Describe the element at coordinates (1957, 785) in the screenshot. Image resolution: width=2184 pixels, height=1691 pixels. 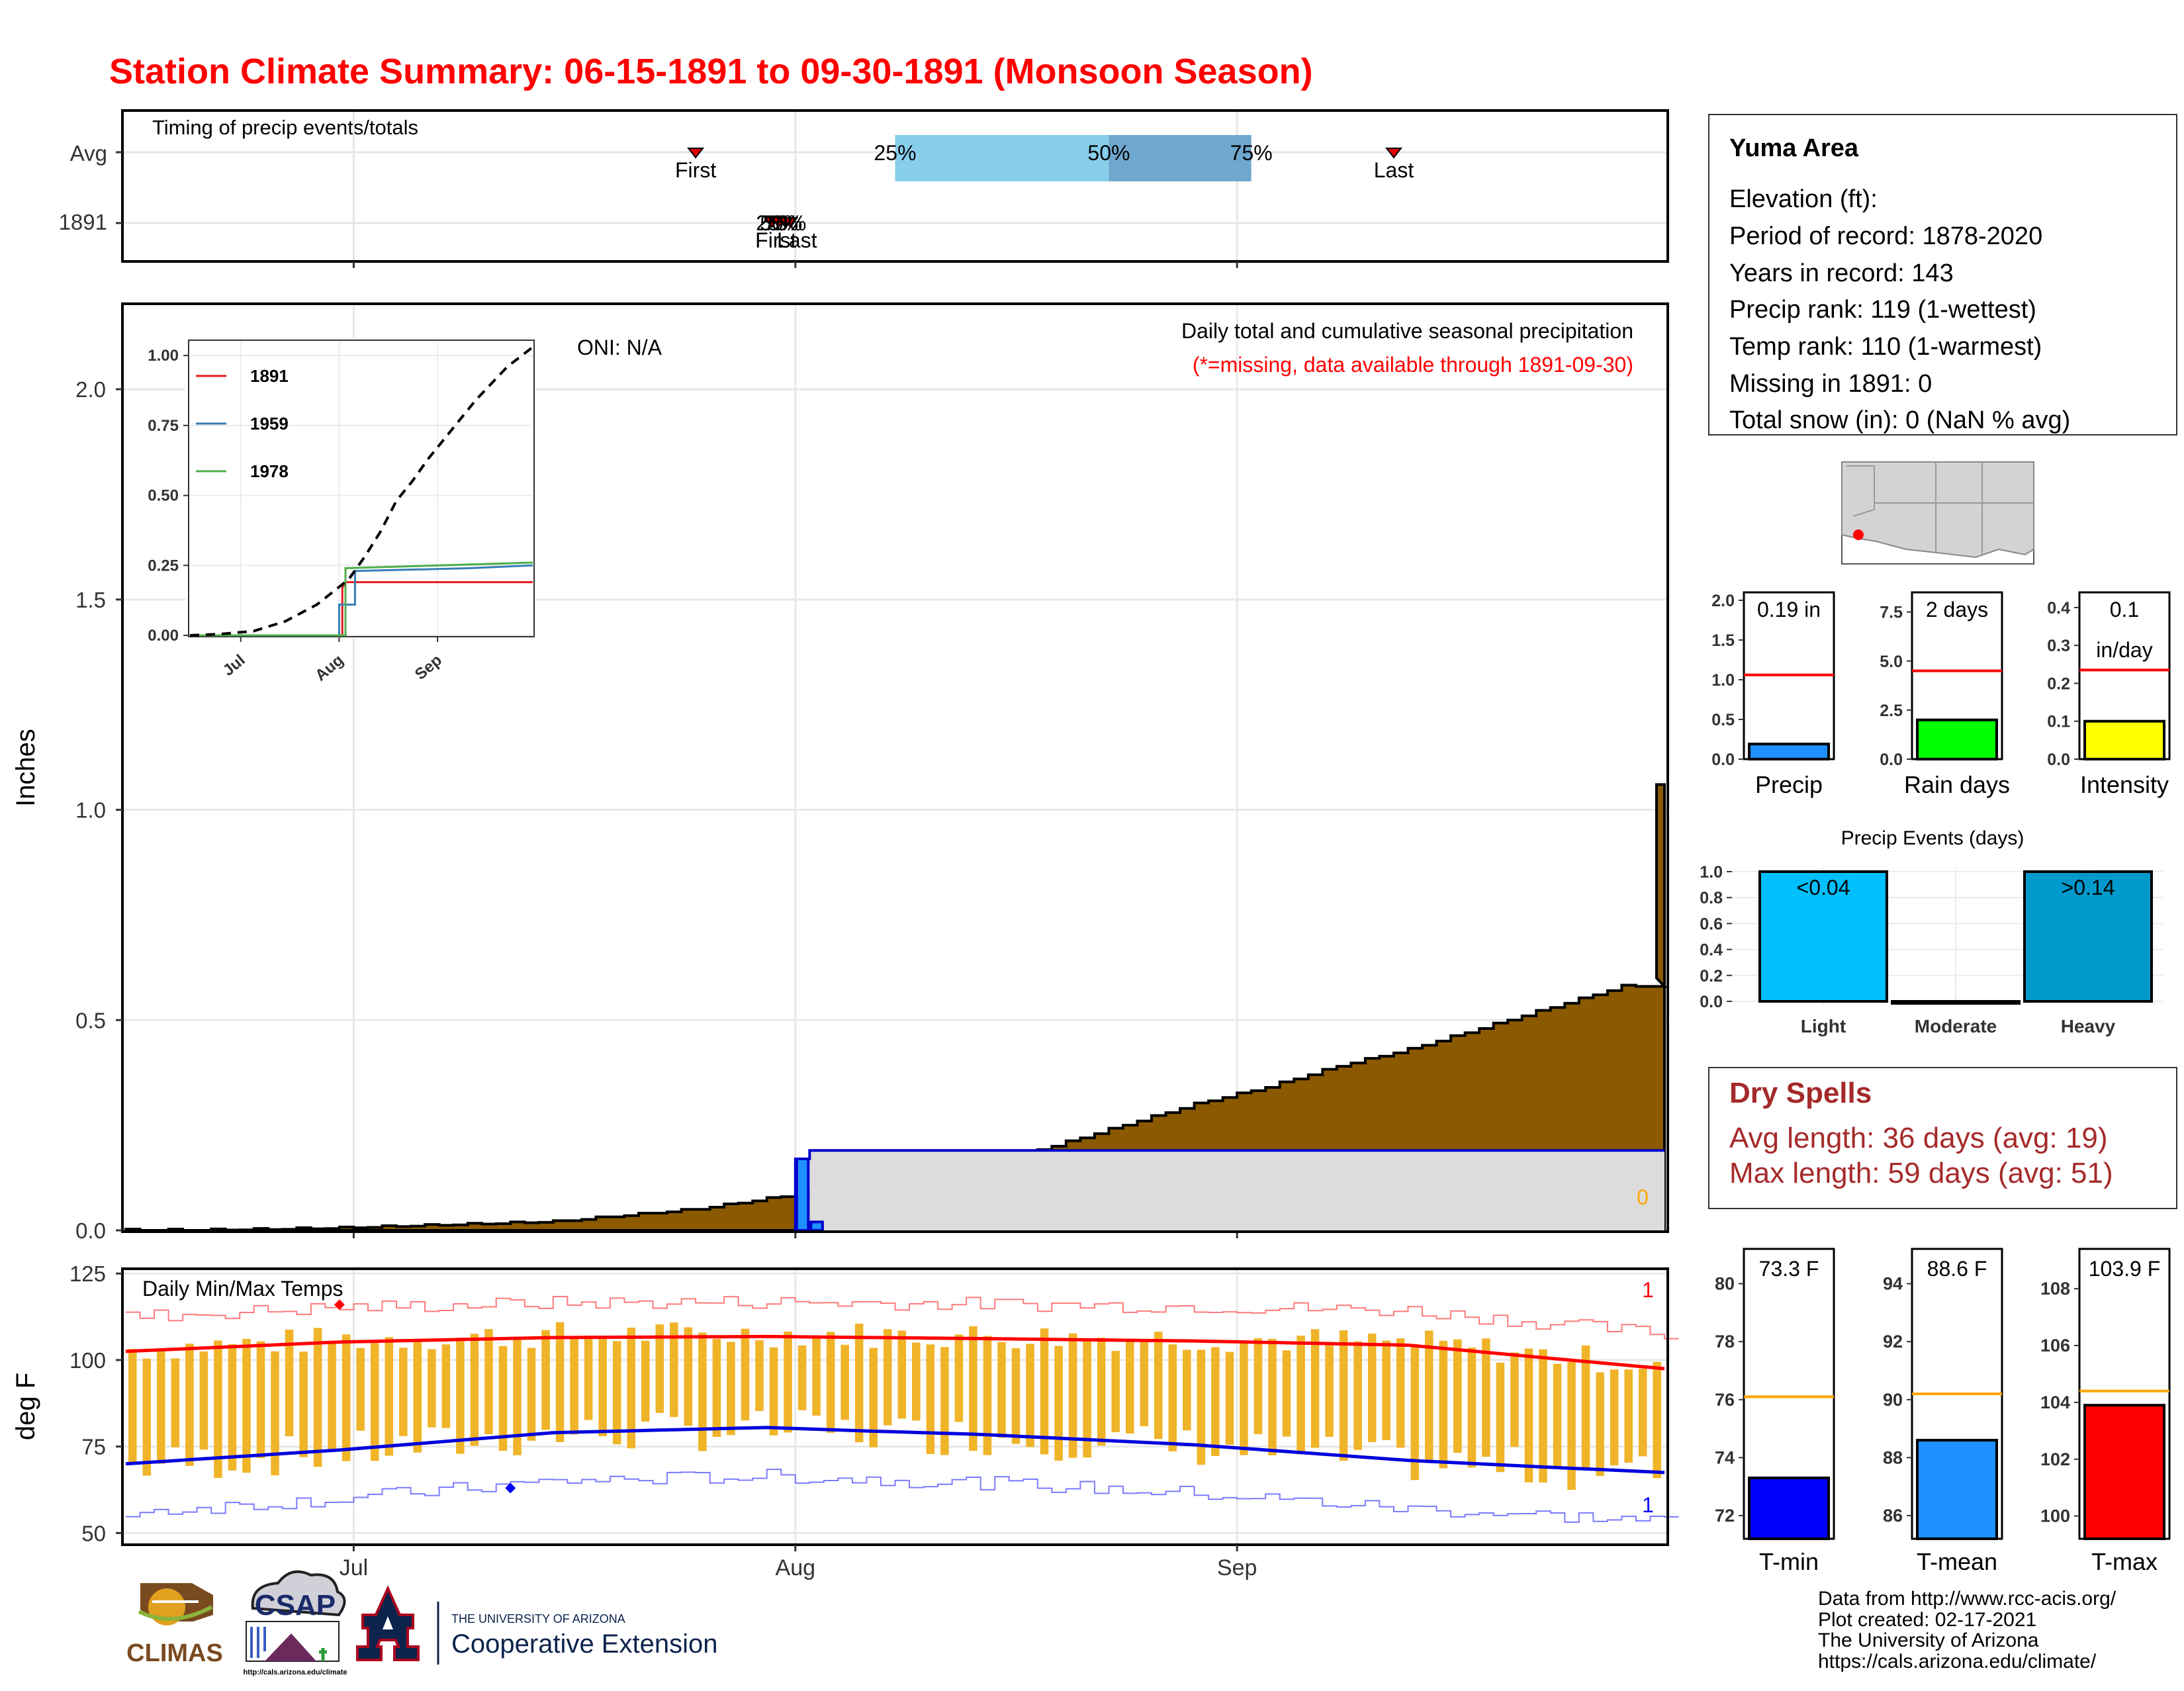
I see `mini-precip-label-1: Rain days` at that location.